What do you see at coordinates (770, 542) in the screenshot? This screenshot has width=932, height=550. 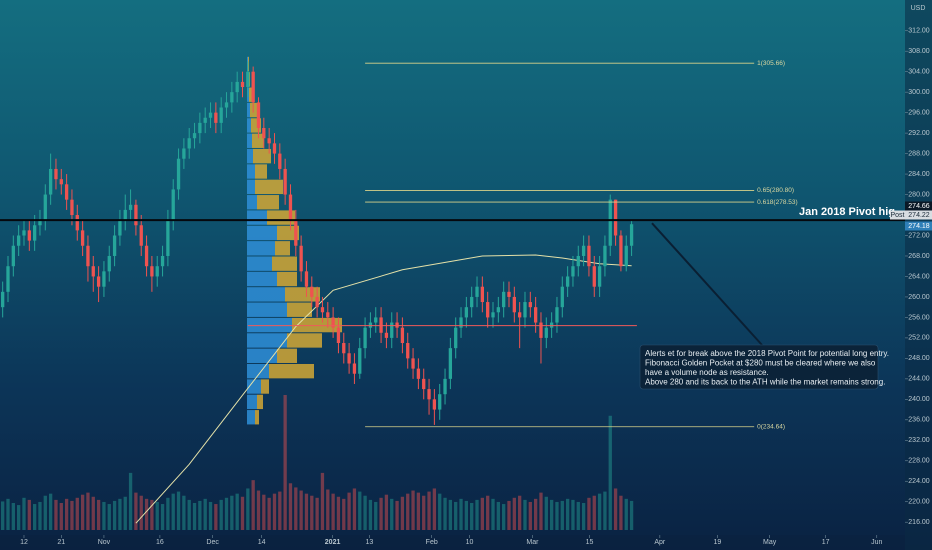 I see `x-tick-label: May` at bounding box center [770, 542].